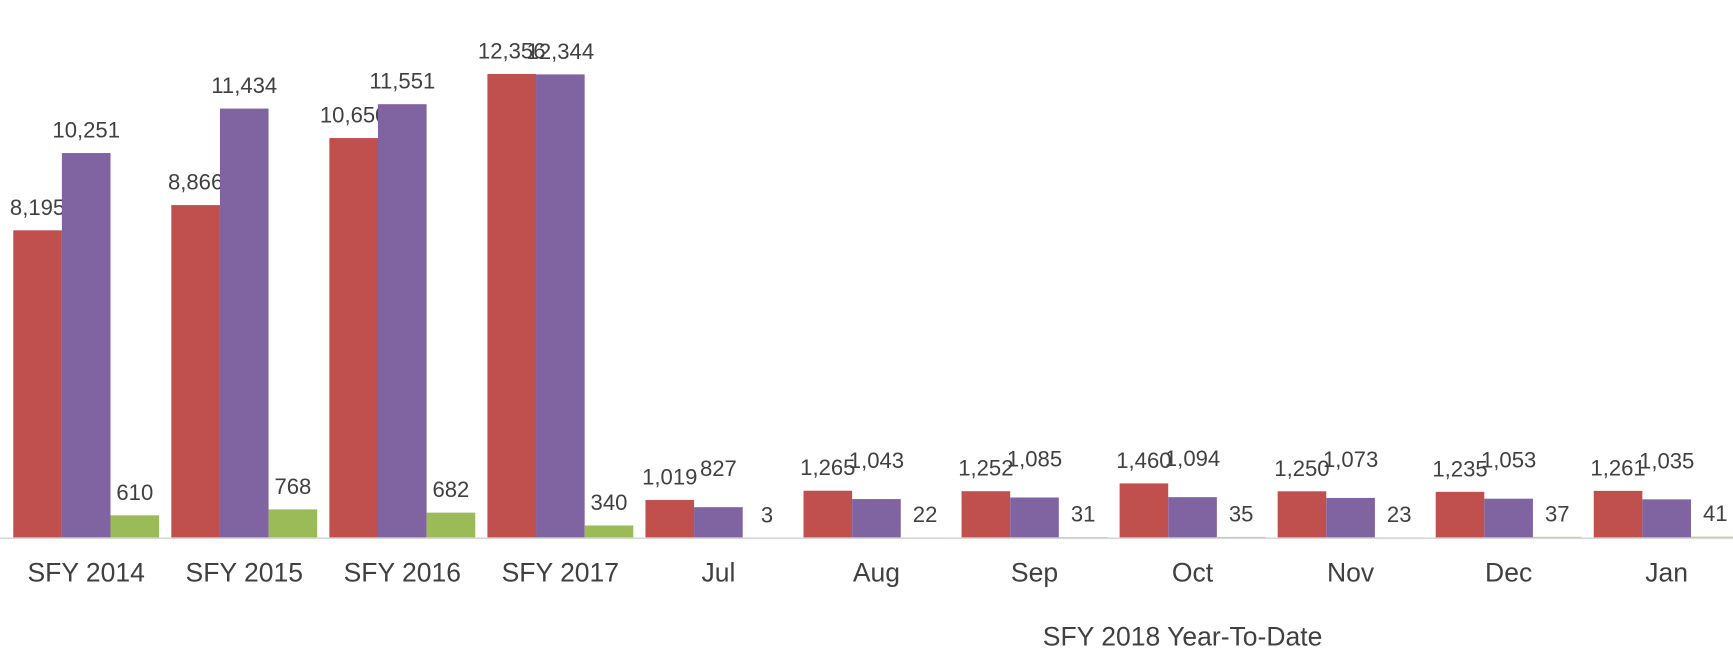 This screenshot has width=1733, height=651. Describe the element at coordinates (609, 502) in the screenshot. I see `data-label: 340` at that location.